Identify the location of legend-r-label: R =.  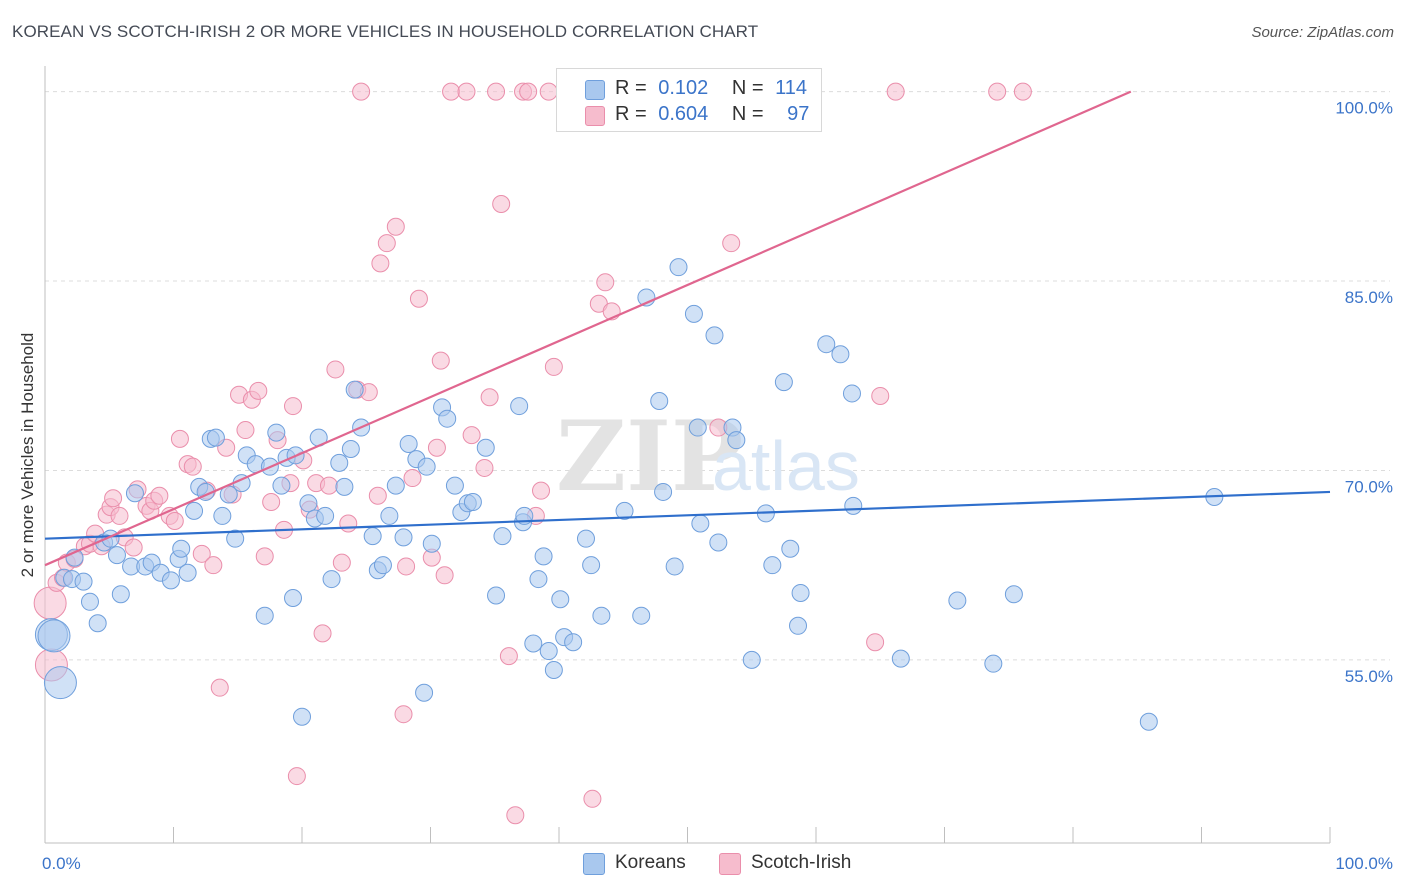
(631, 88).